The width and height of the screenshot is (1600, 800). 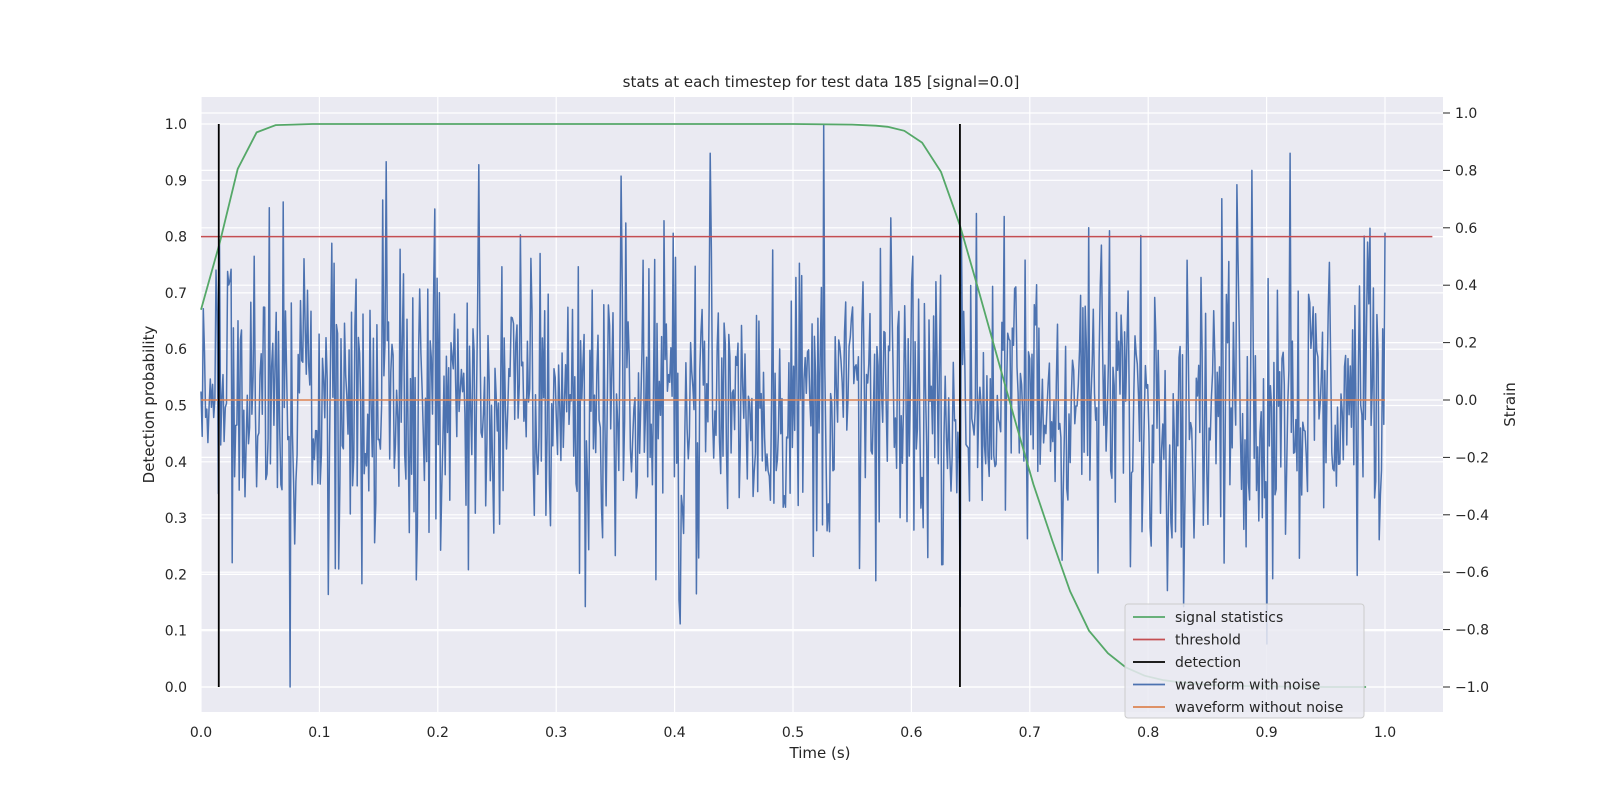 What do you see at coordinates (201, 733) in the screenshot?
I see `x-tick-label: 0.0` at bounding box center [201, 733].